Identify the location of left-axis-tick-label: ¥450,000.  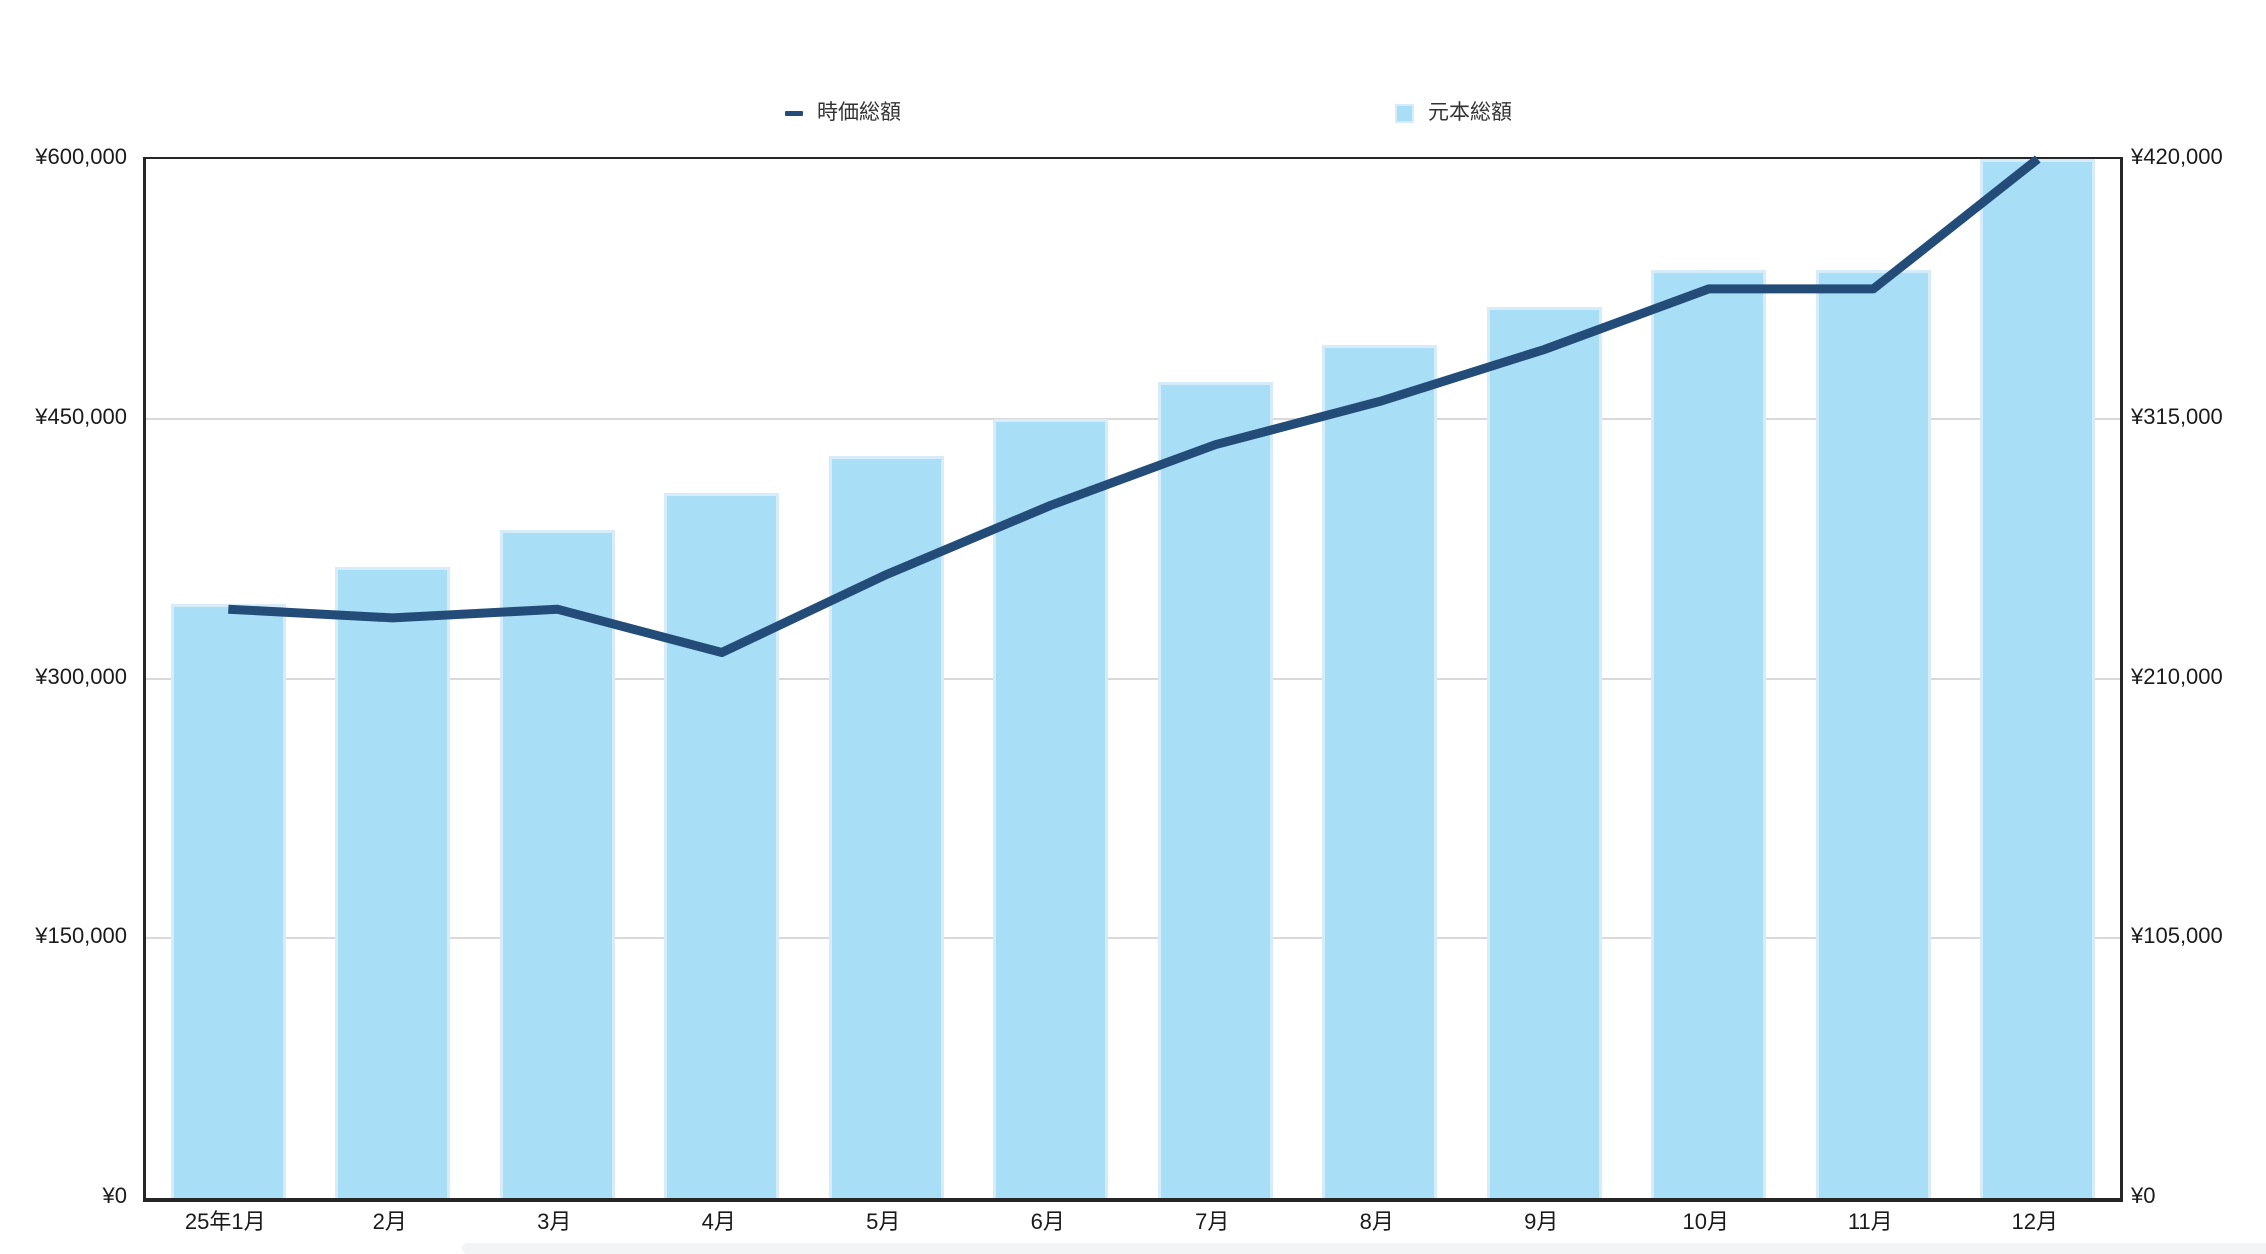
(81, 416).